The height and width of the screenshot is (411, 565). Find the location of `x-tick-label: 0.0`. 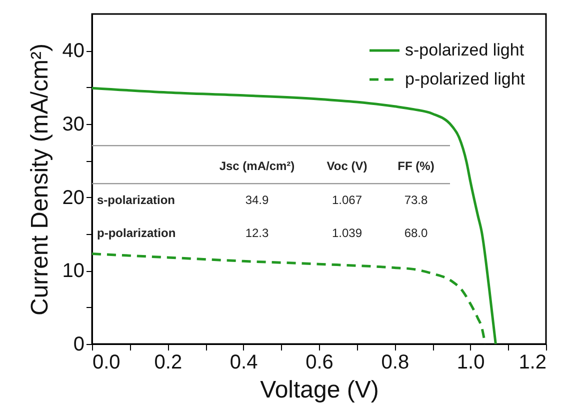

x-tick-label: 0.0 is located at coordinates (106, 363).